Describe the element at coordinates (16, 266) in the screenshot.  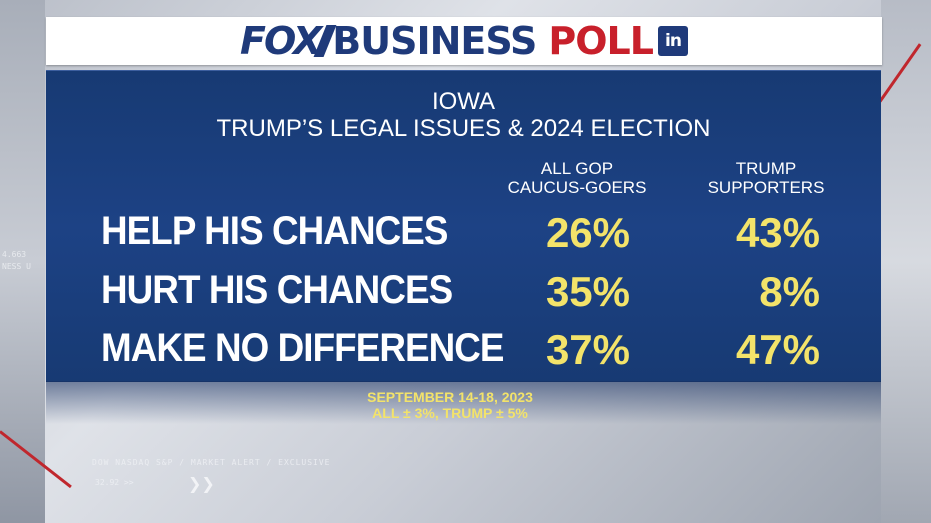
I see `background-side-text: NESS U` at that location.